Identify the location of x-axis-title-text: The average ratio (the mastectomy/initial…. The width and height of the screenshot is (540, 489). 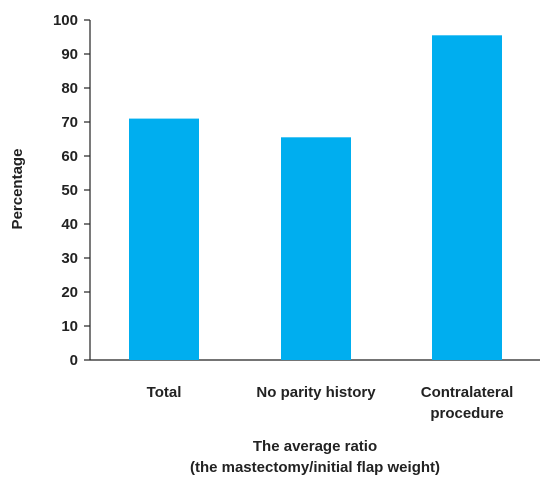
(315, 457).